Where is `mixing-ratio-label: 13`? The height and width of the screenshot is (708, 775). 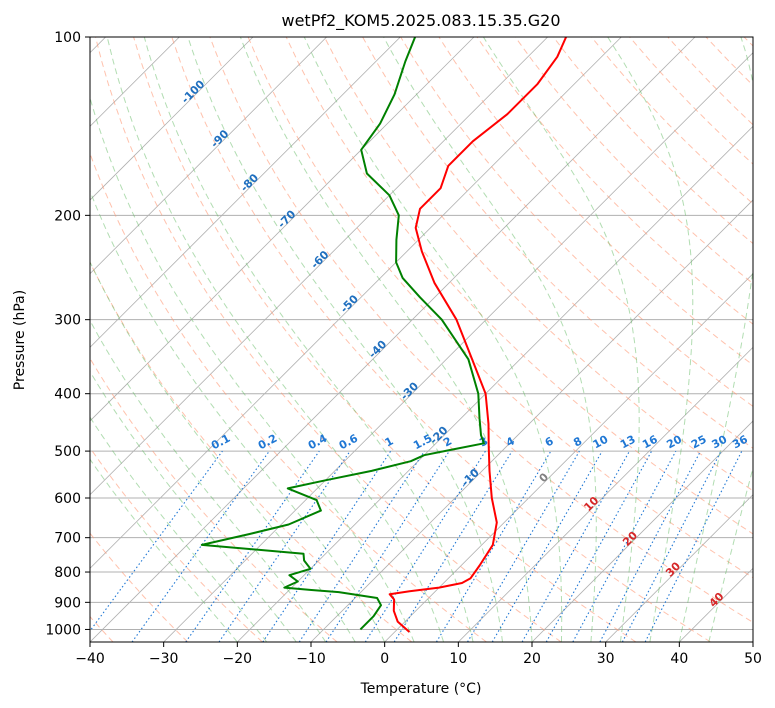 mixing-ratio-label: 13 is located at coordinates (628, 442).